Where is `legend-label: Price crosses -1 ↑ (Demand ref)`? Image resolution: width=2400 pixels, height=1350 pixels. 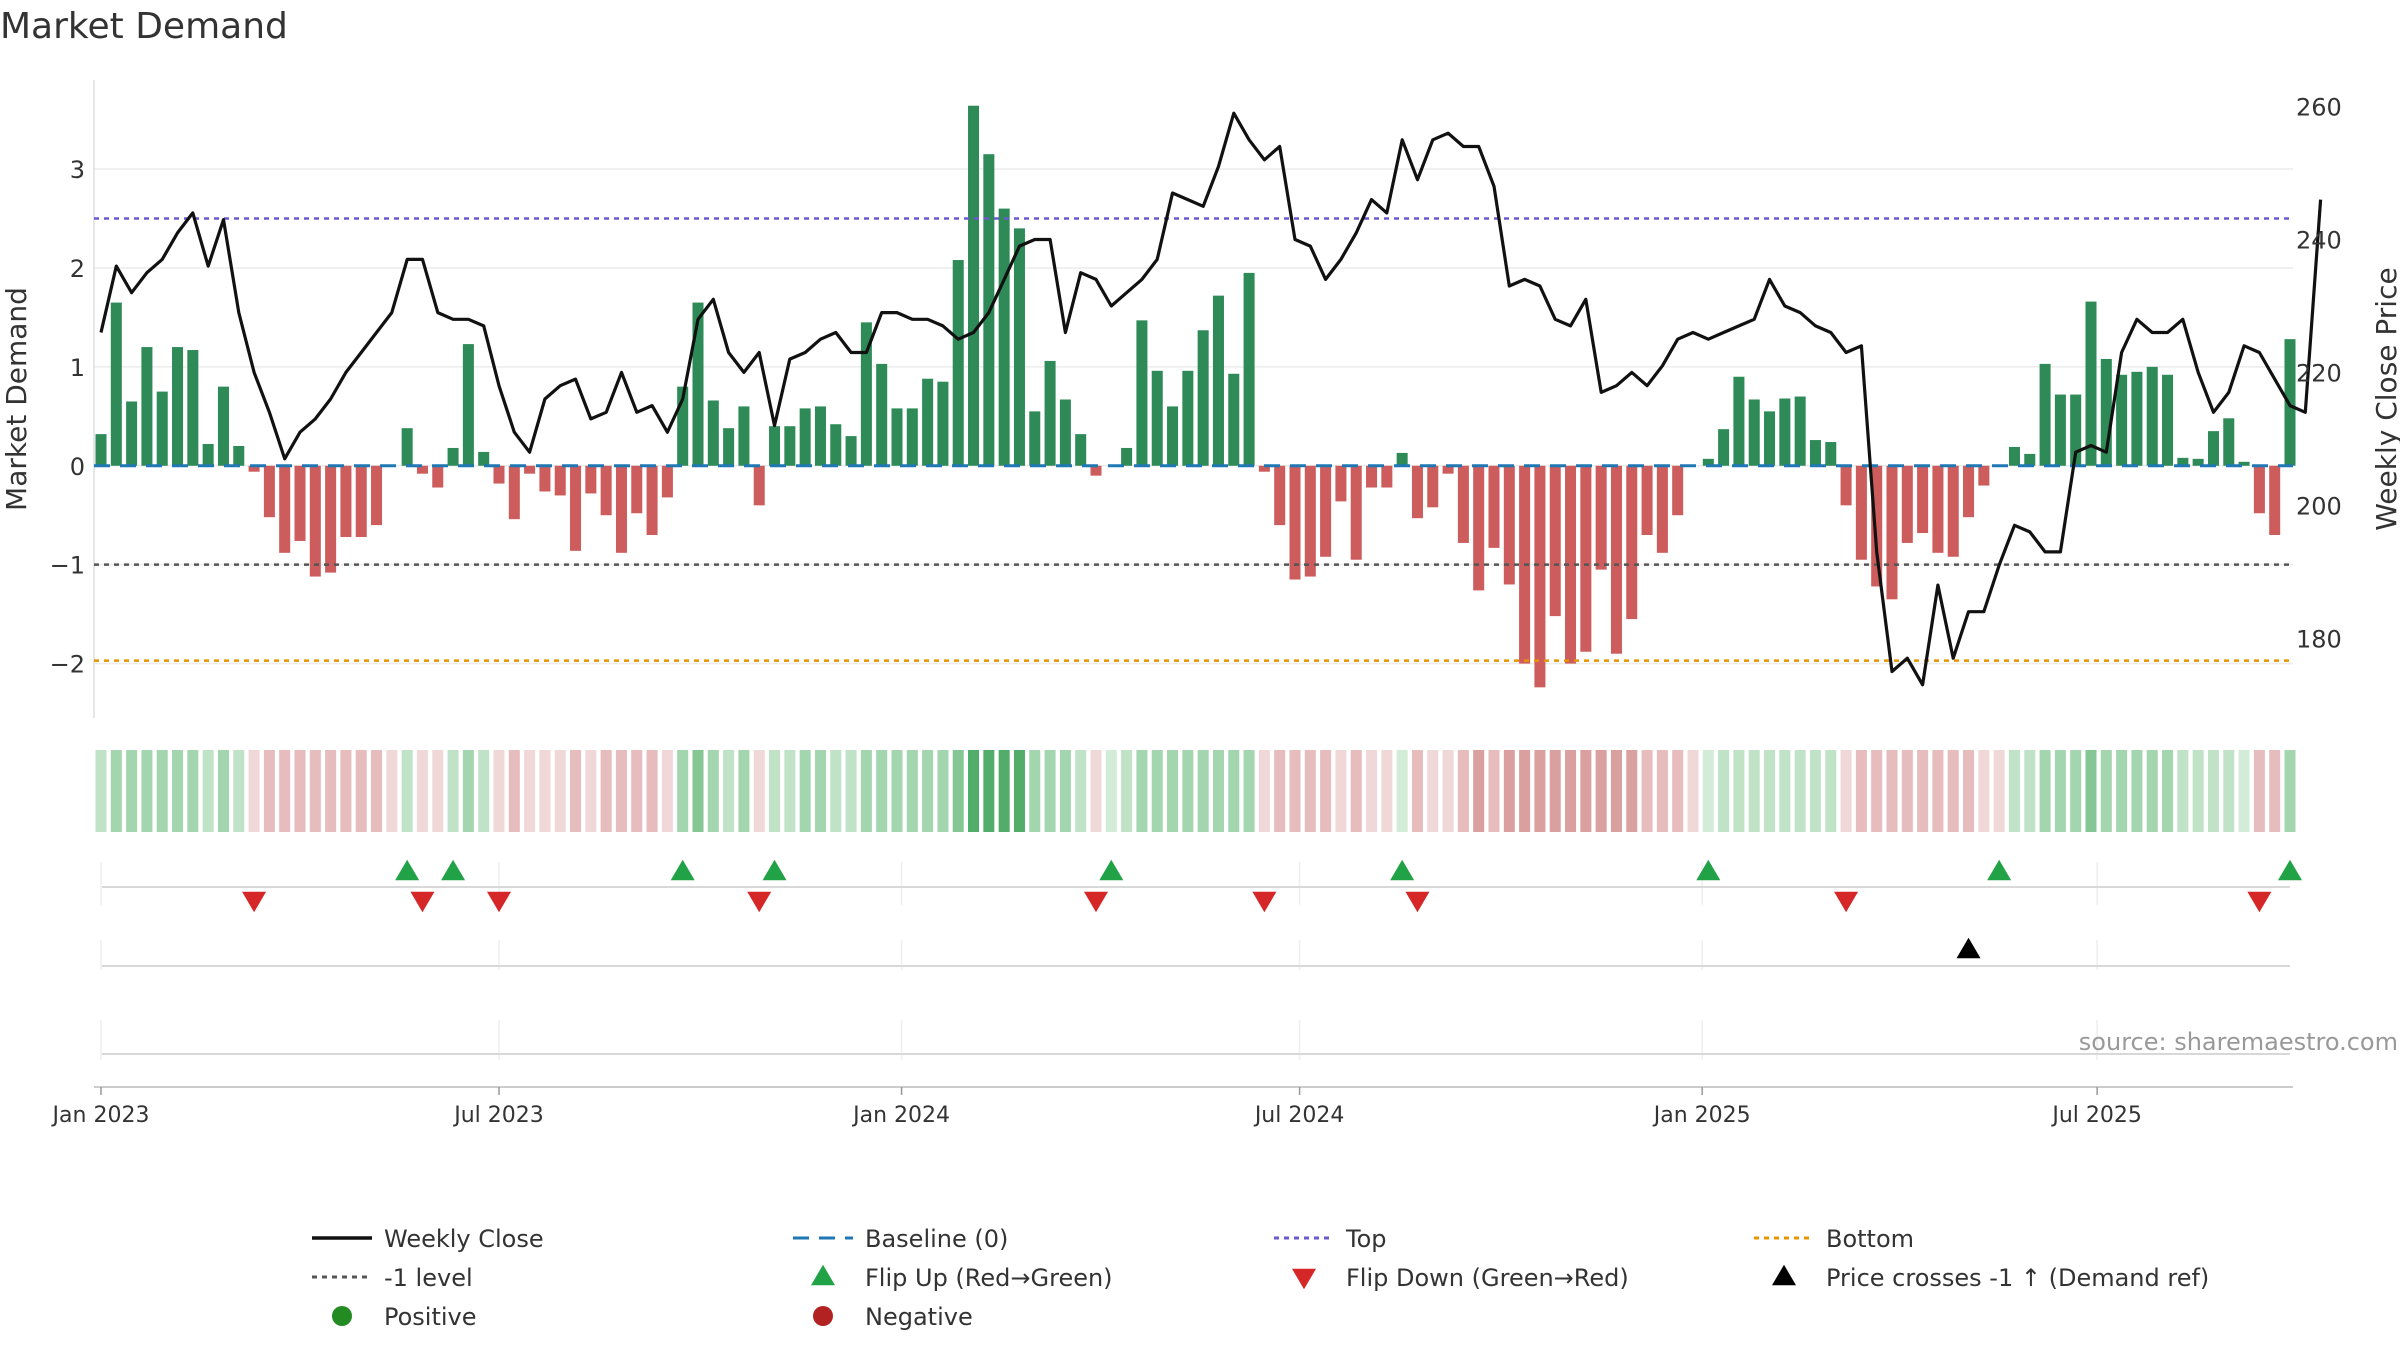
legend-label: Price crosses -1 ↑ (Demand ref) is located at coordinates (2017, 1278).